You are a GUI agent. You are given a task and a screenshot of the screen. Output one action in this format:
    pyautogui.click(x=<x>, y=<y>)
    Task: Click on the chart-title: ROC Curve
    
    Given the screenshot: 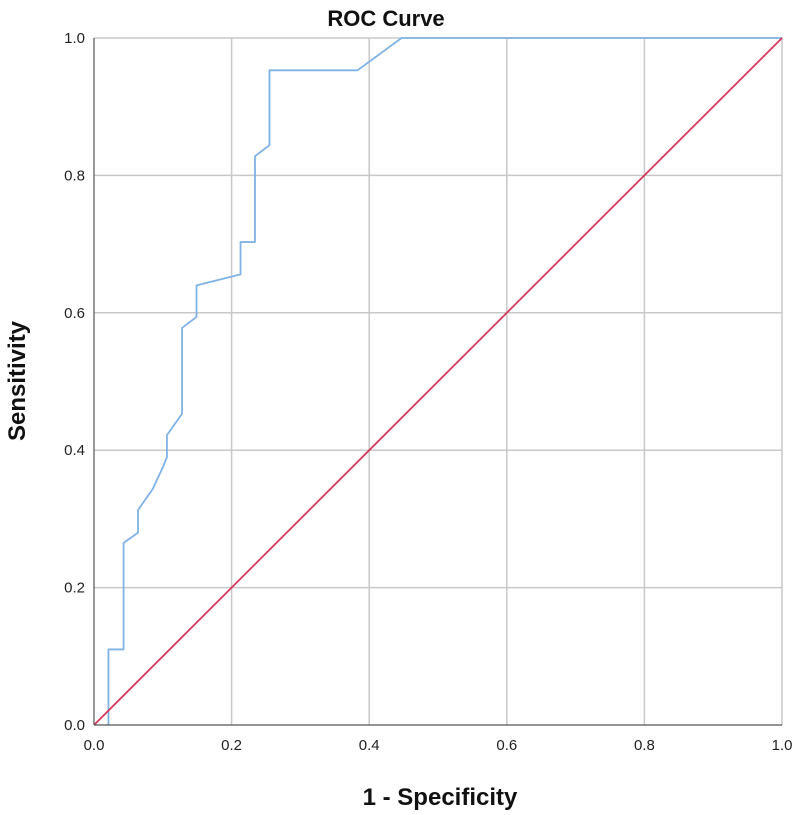 What is the action you would take?
    pyautogui.click(x=385, y=18)
    